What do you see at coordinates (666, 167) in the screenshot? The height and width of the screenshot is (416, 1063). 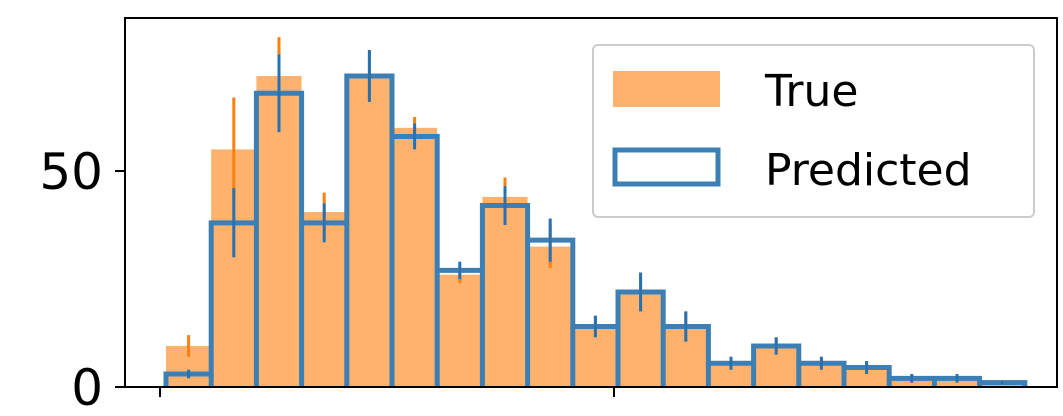 I see `legend-swatch-predicted` at bounding box center [666, 167].